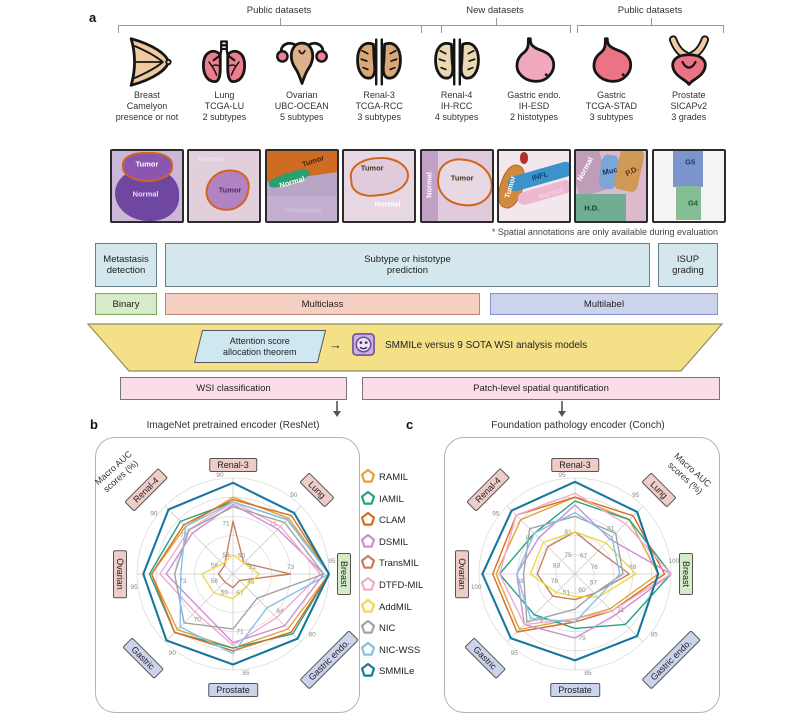  What do you see at coordinates (225, 593) in the screenshot?
I see `axis-tick-label: 50` at bounding box center [225, 593].